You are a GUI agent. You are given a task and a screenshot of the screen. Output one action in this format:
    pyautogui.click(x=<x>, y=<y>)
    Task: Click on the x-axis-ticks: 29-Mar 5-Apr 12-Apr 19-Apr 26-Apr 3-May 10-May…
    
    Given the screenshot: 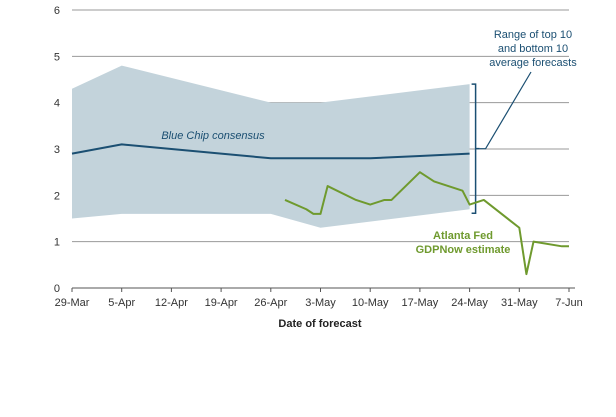 What is the action you would take?
    pyautogui.click(x=319, y=303)
    